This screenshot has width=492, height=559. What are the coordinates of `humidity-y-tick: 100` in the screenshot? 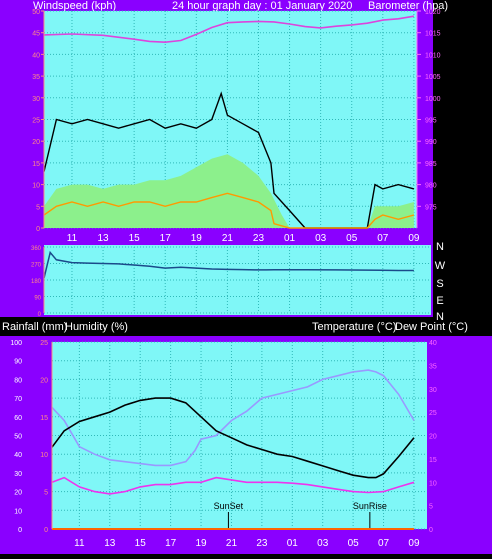 It's located at (16, 343).